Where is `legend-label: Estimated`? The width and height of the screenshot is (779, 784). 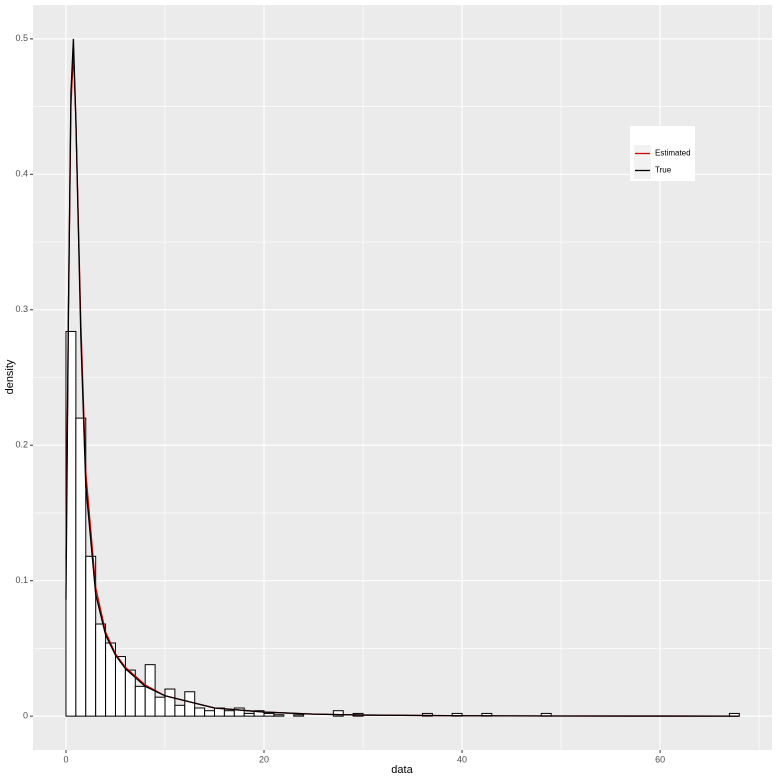
legend-label: Estimated is located at coordinates (673, 153).